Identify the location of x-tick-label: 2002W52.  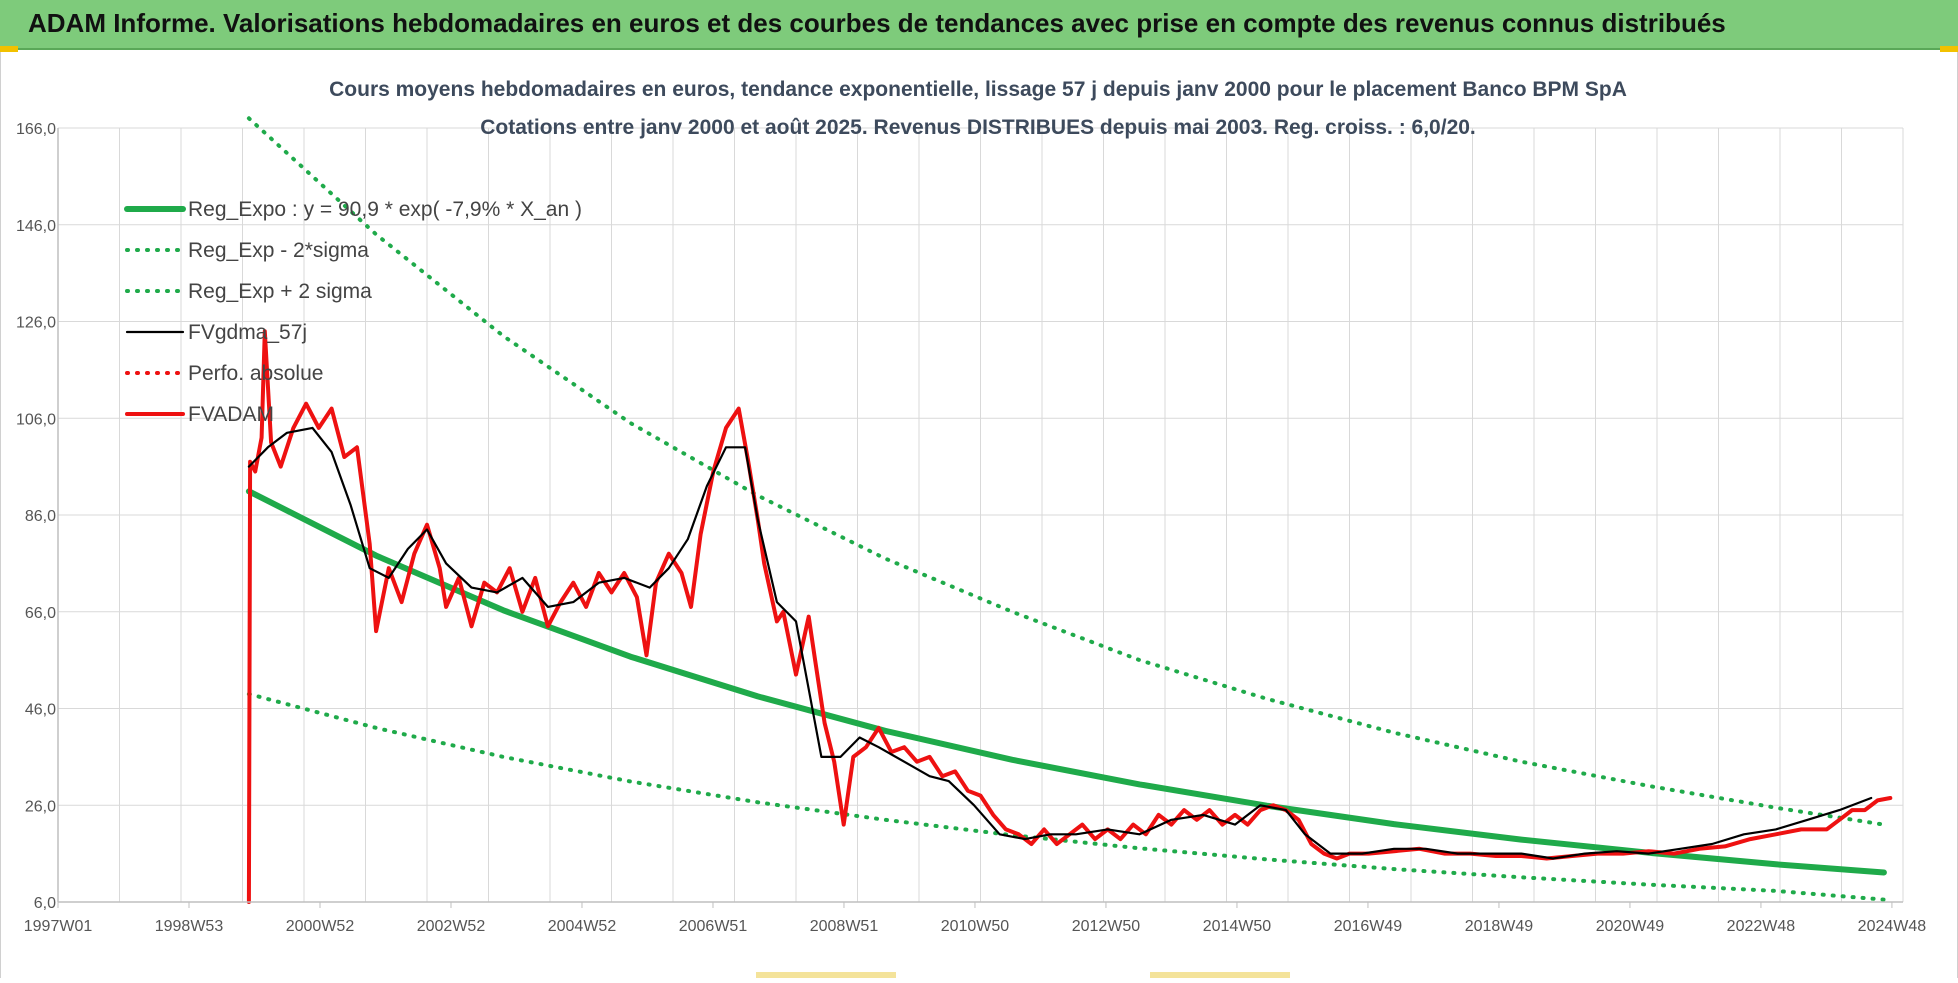
(451, 926).